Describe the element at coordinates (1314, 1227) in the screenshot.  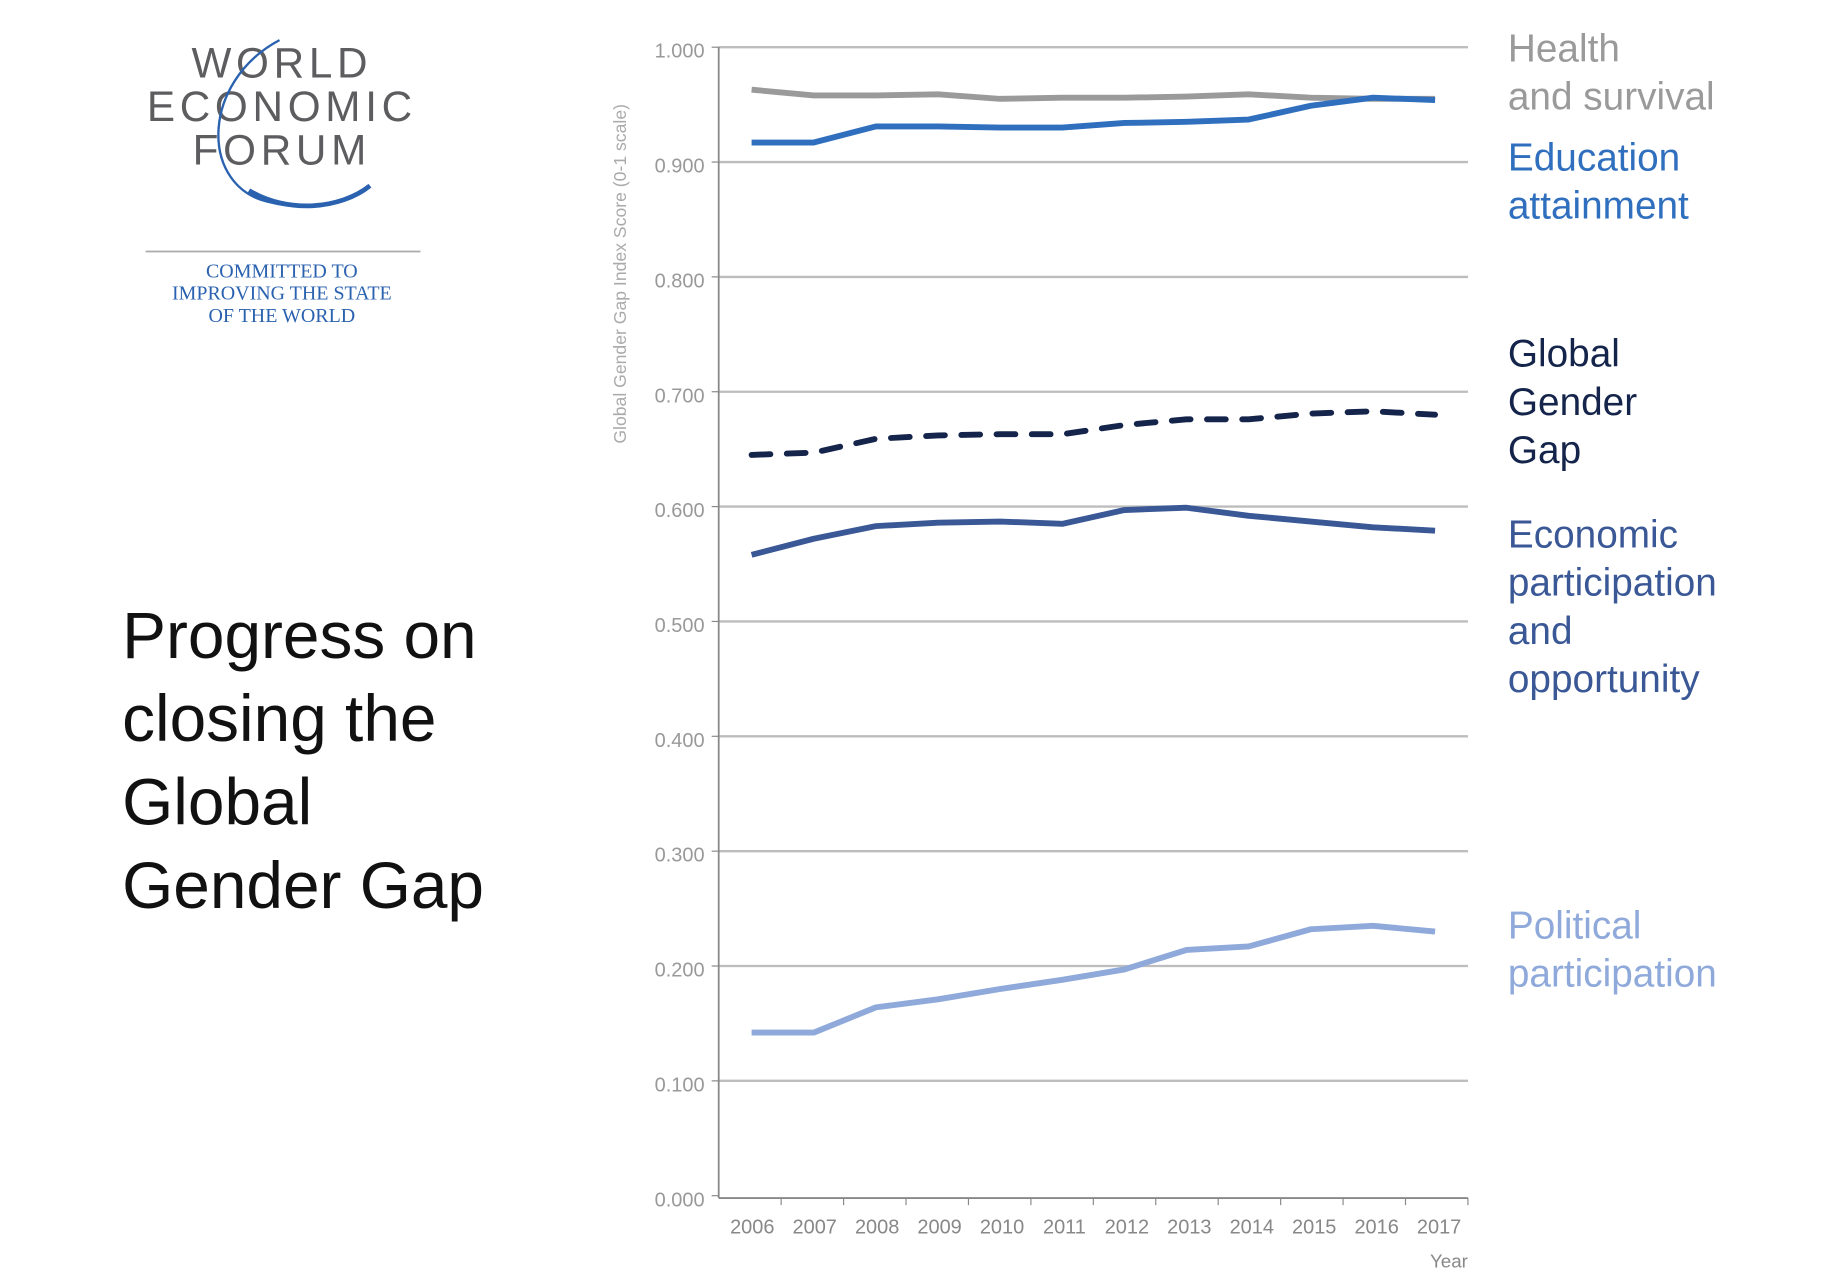
I see `x-tick-label: 2015` at that location.